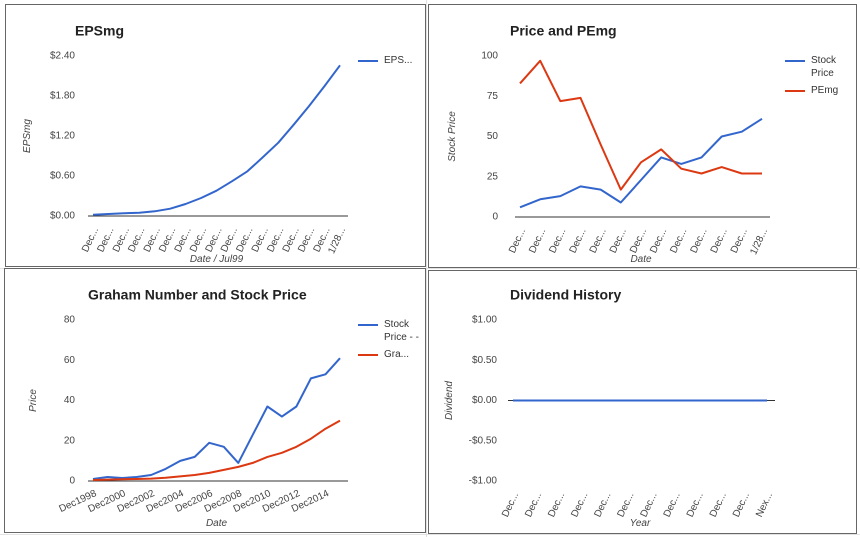 Image resolution: width=860 pixels, height=537 pixels. Describe the element at coordinates (452, 136) in the screenshot. I see `y-axis-label: Stock Price` at that location.